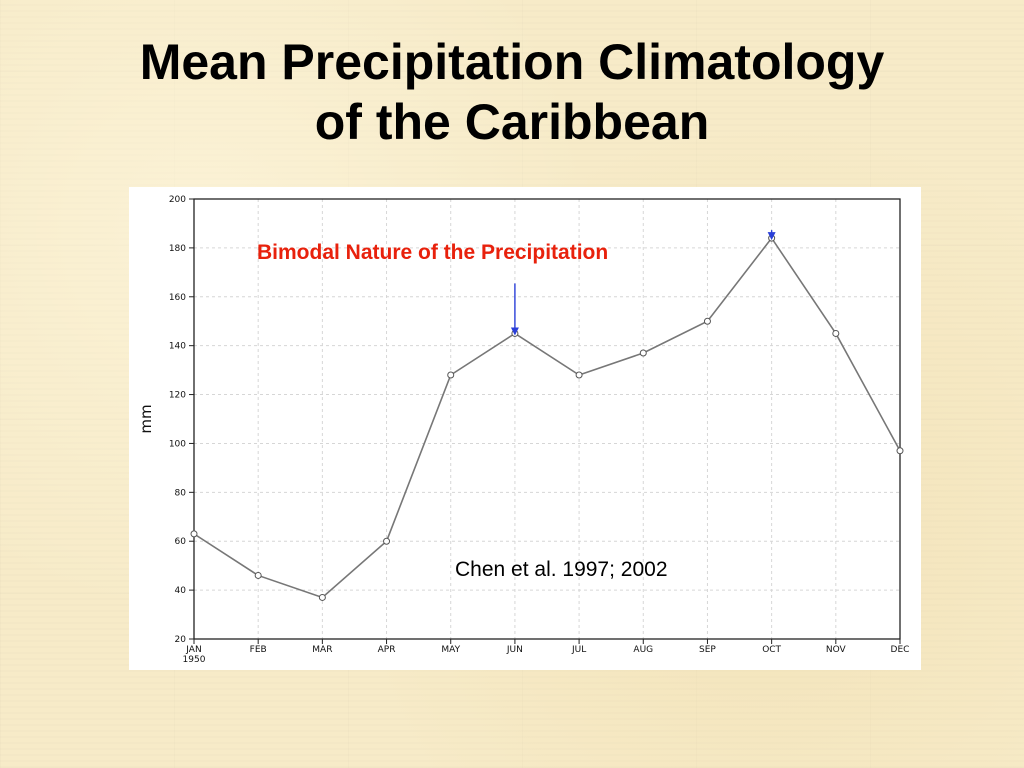  Describe the element at coordinates (771, 650) in the screenshot. I see `x-tick-label: OCT` at that location.